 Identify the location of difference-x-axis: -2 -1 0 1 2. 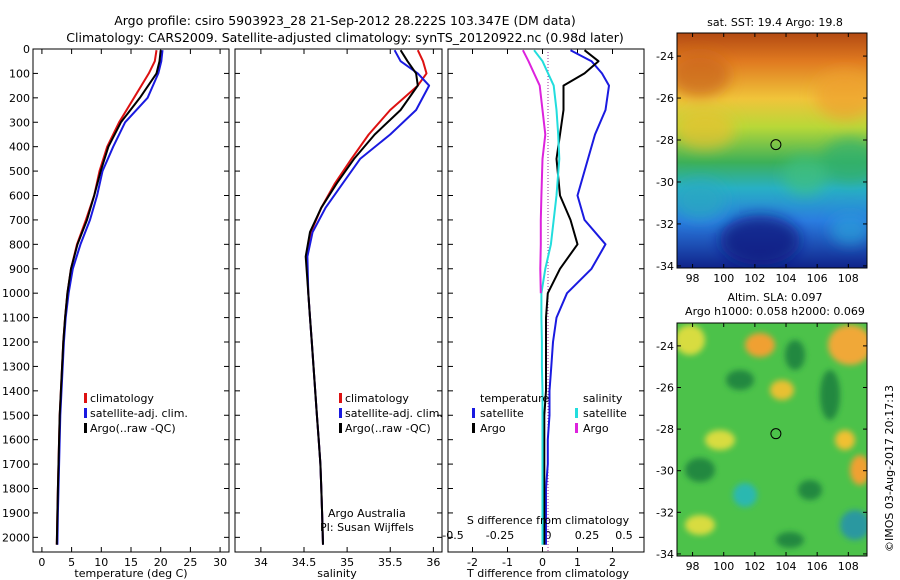
(541, 309).